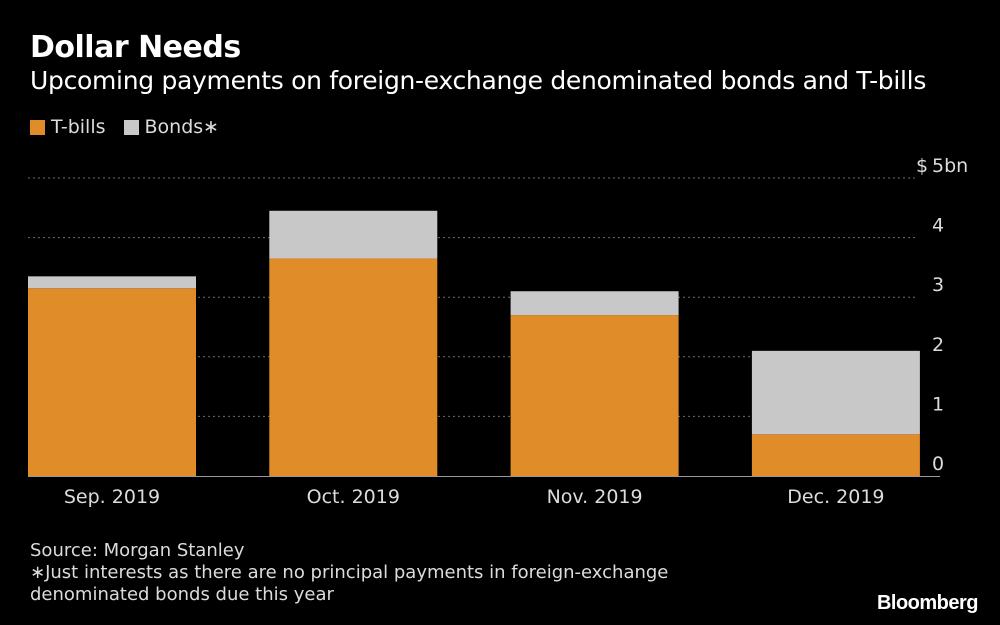  I want to click on x-tick-label: Oct. 2019, so click(353, 497).